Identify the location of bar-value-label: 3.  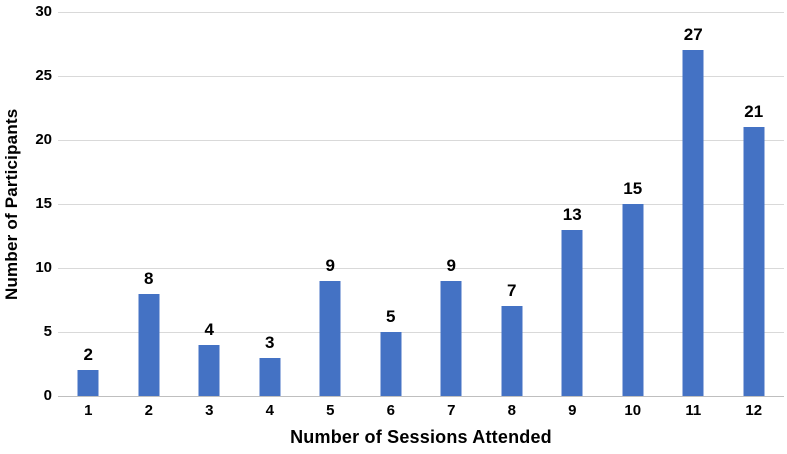
(270, 342).